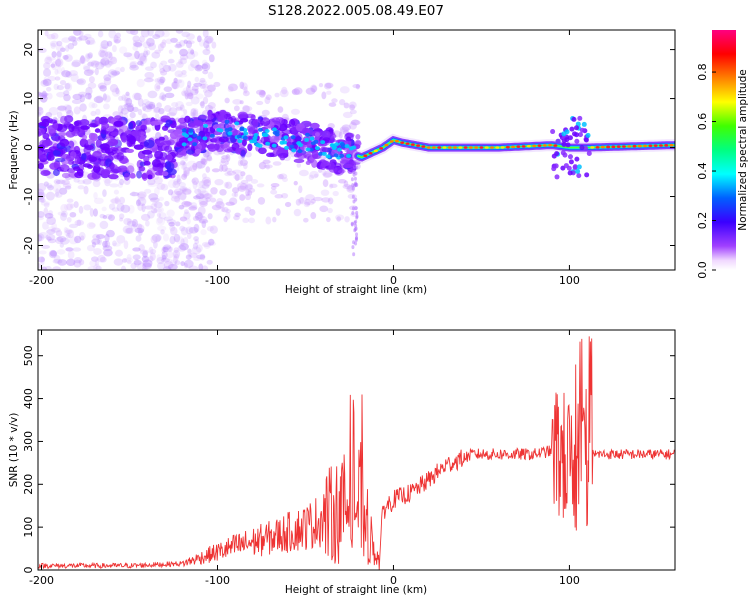 The width and height of the screenshot is (750, 600). Describe the element at coordinates (569, 580) in the screenshot. I see `x-tick-label: 100` at that location.